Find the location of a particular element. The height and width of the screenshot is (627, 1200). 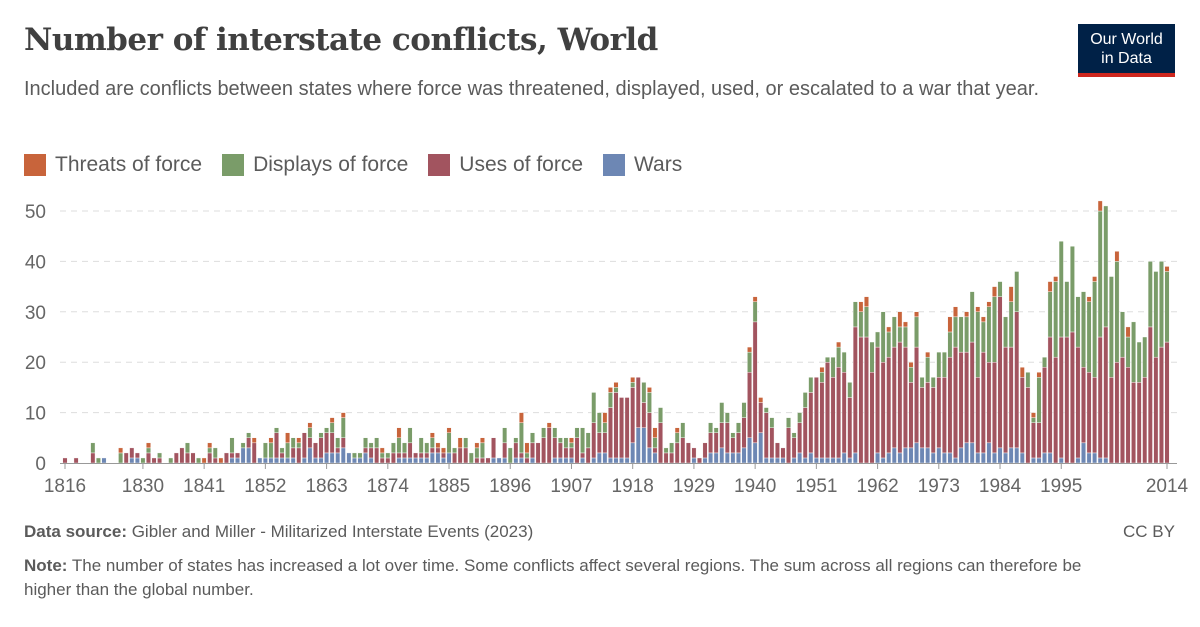

legend-item-wars: Wars is located at coordinates (642, 165).